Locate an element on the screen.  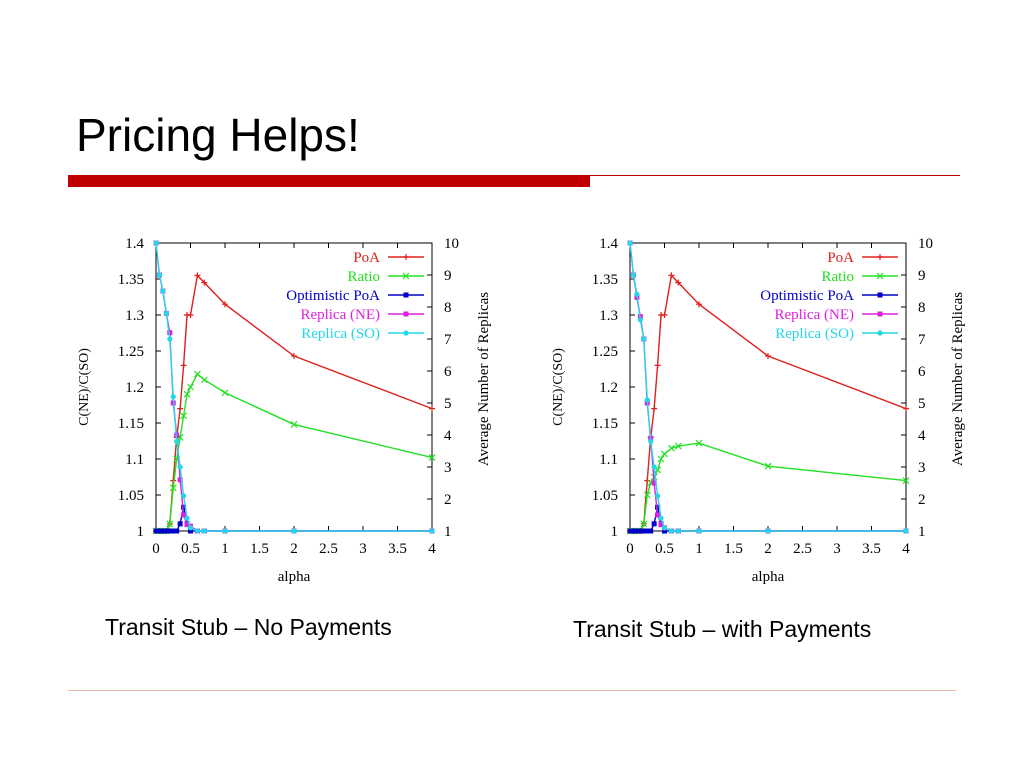
y2-tick-label: 2 is located at coordinates (448, 500).